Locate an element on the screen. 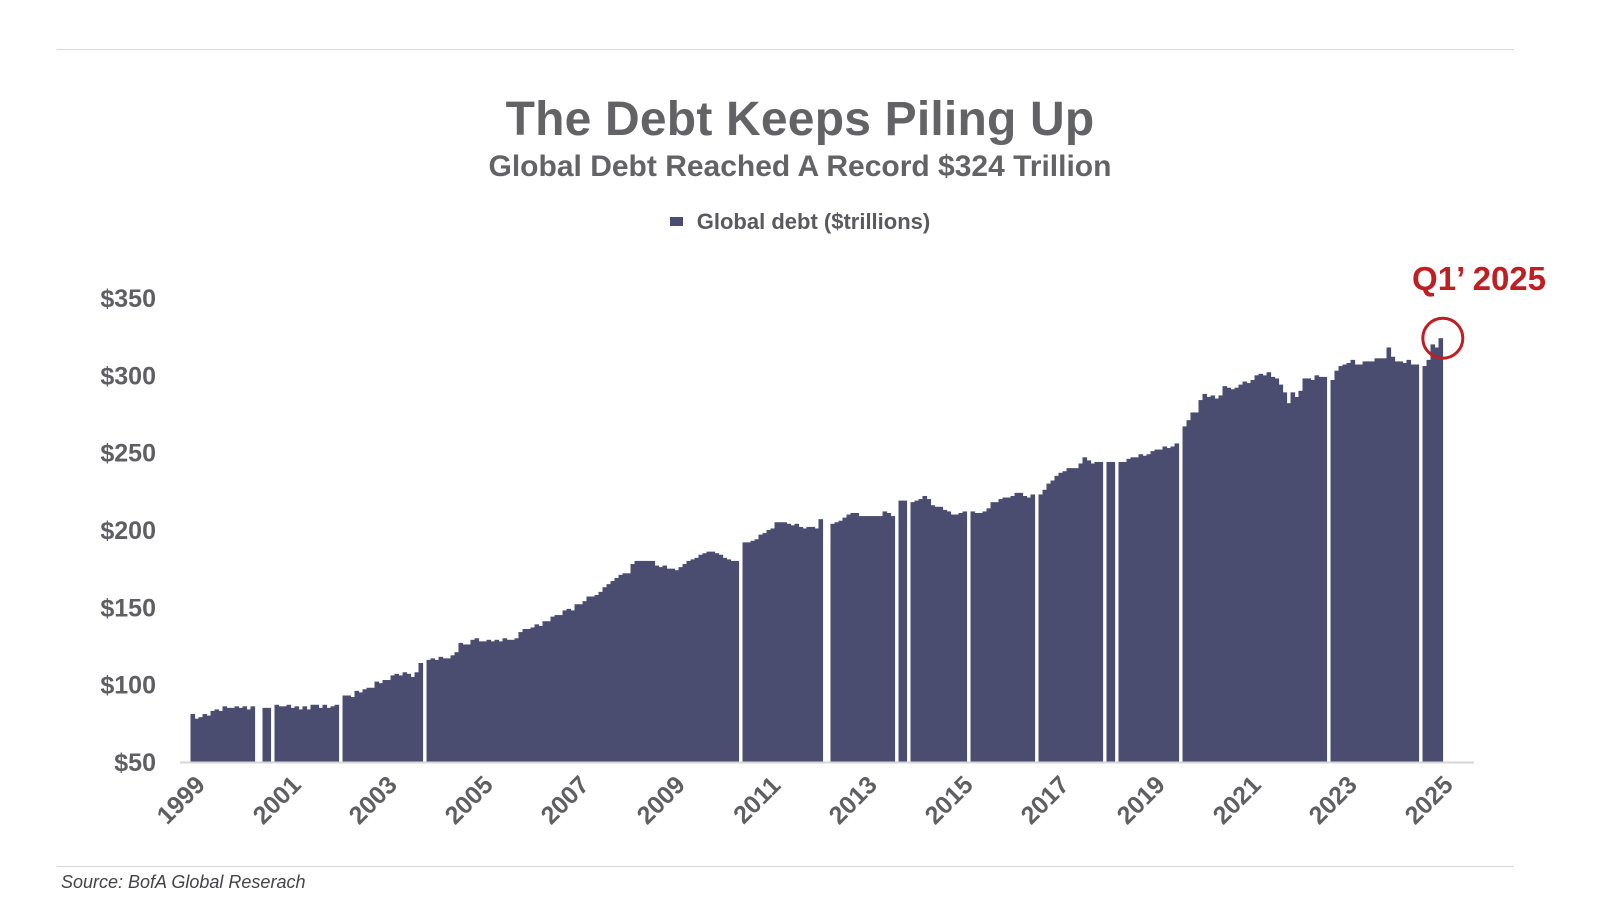 Image resolution: width=1600 pixels, height=900 pixels. x-tick-label: 2007 is located at coordinates (565, 800).